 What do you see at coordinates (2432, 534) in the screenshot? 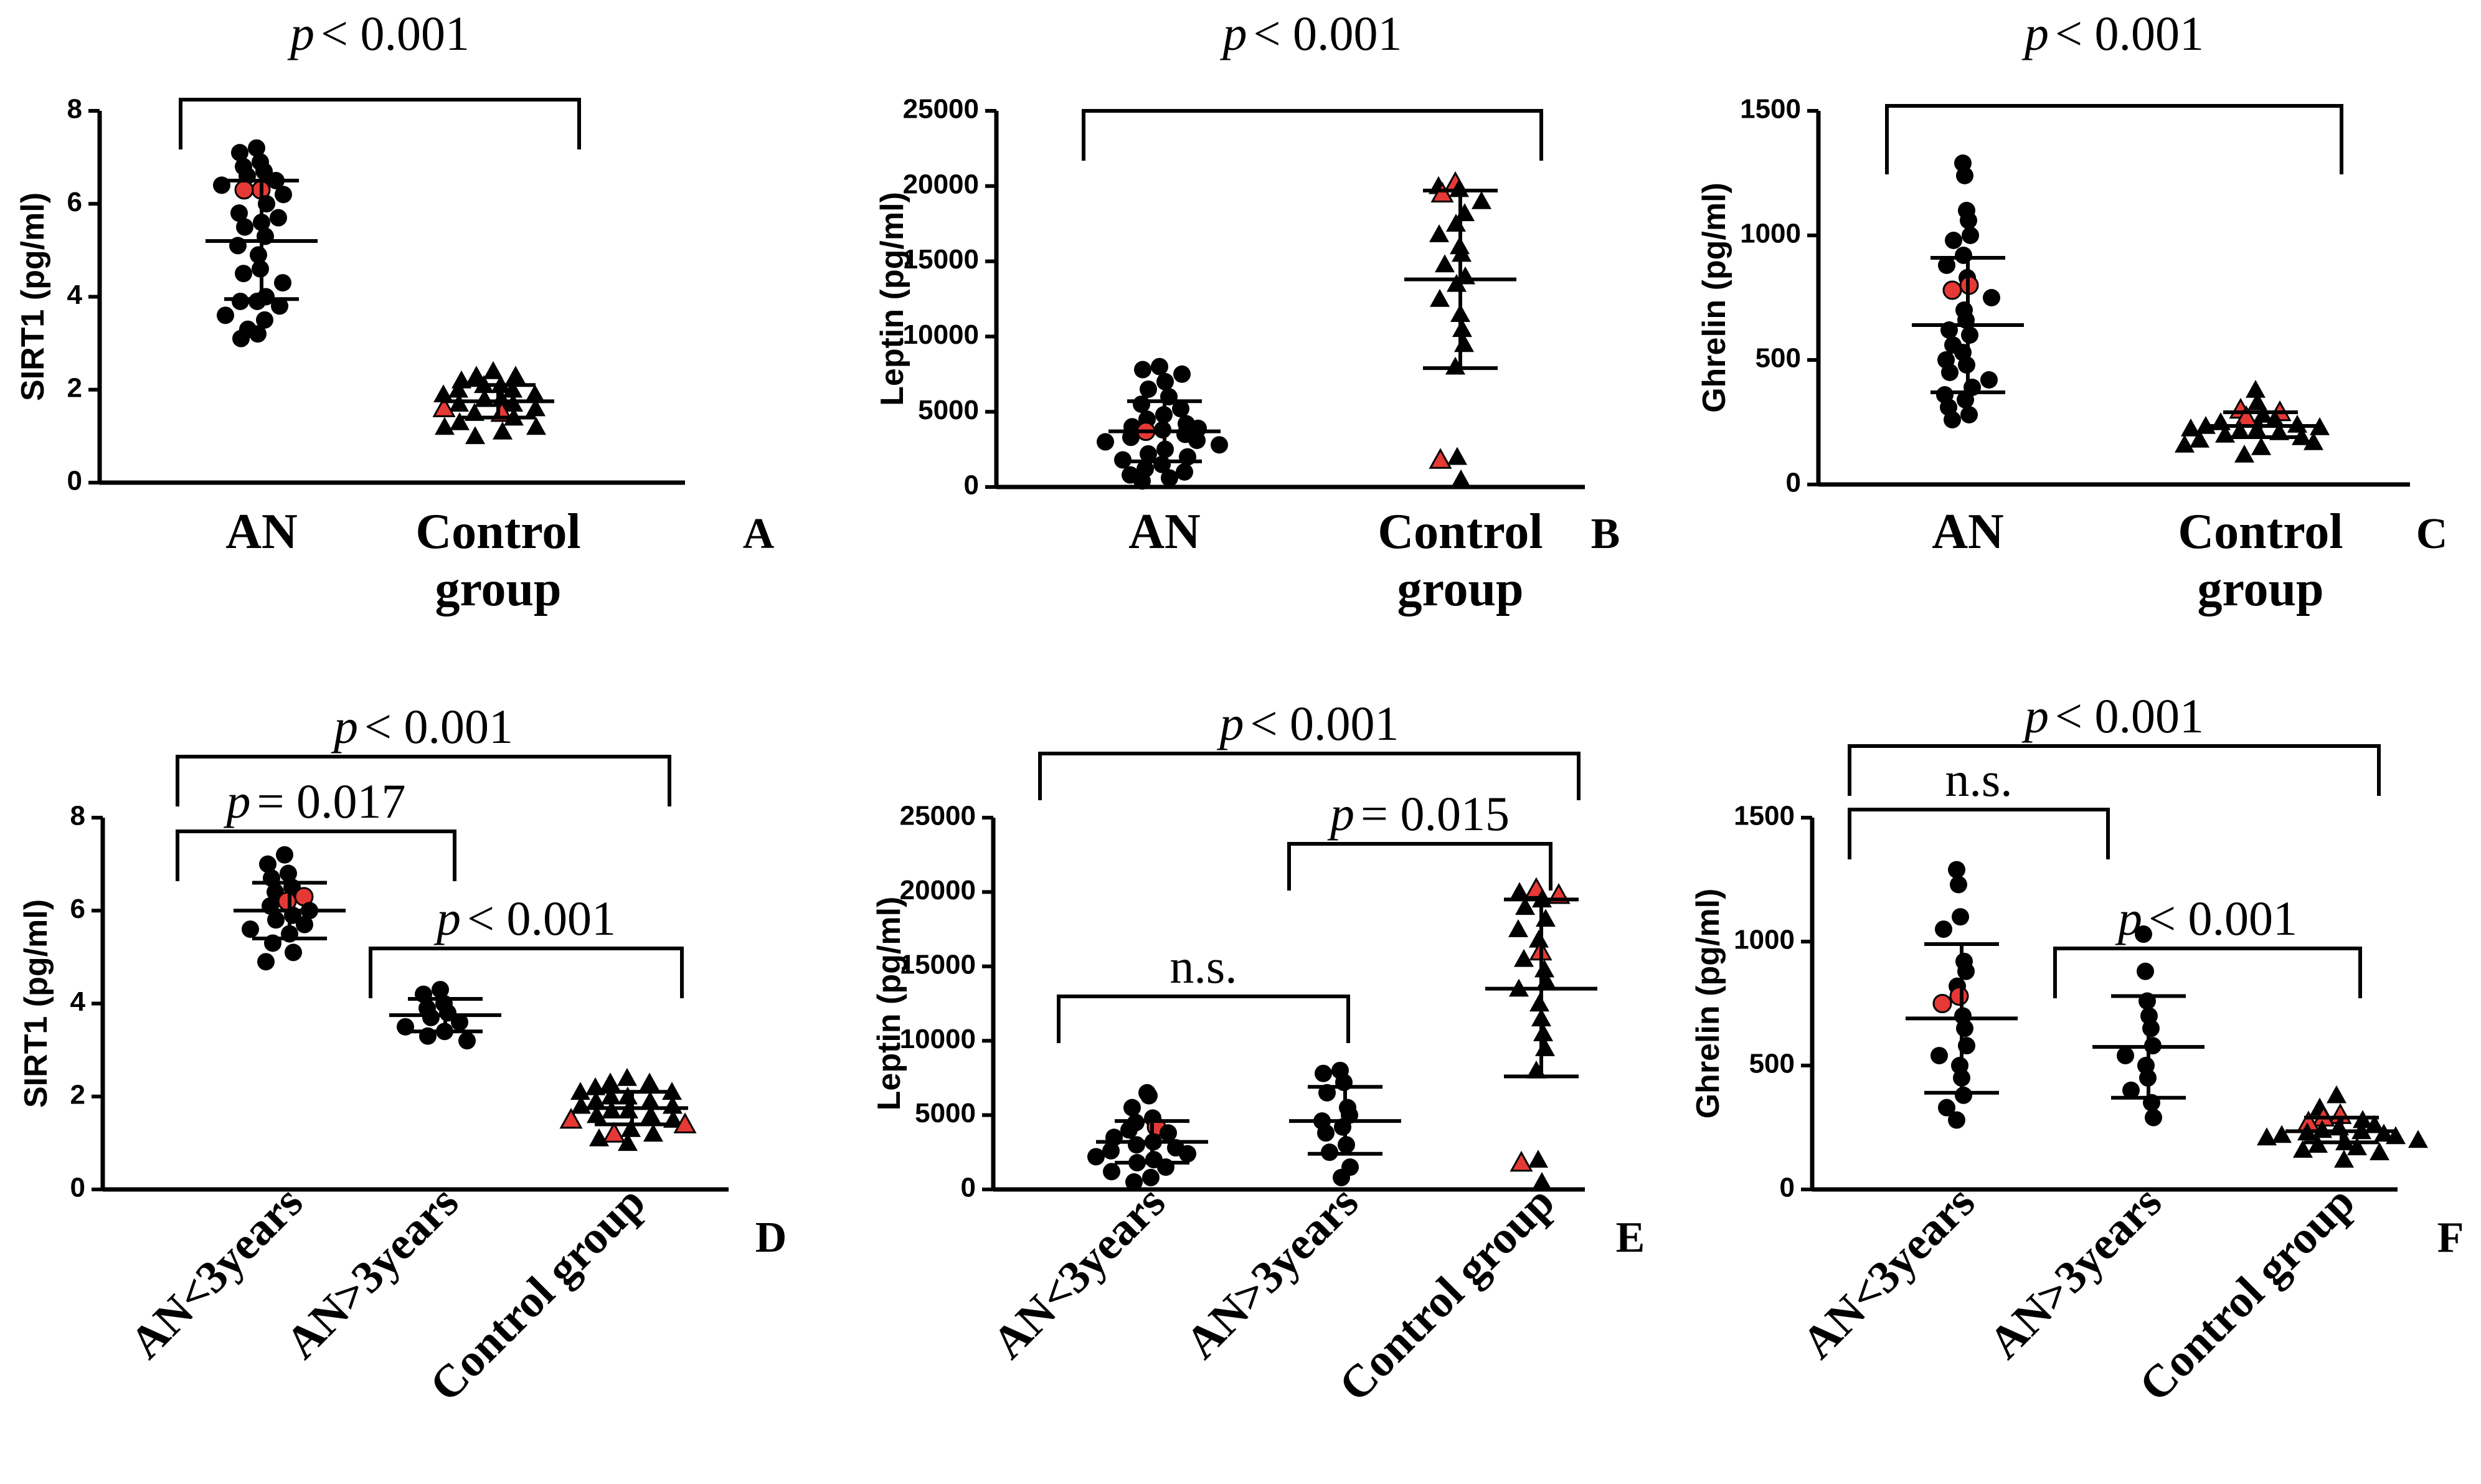
I see `panel-letter: C` at bounding box center [2432, 534].